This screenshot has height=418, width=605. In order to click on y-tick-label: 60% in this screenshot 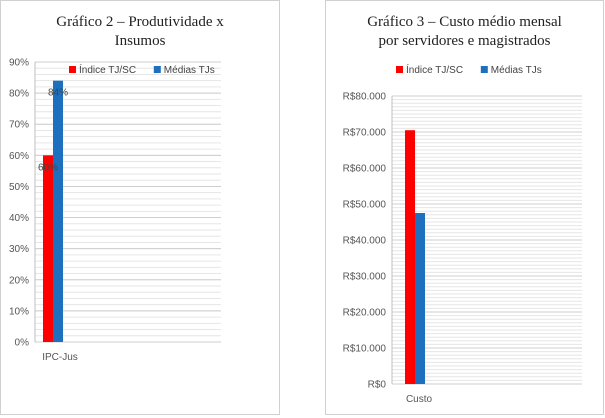, I will do `click(19, 156)`.